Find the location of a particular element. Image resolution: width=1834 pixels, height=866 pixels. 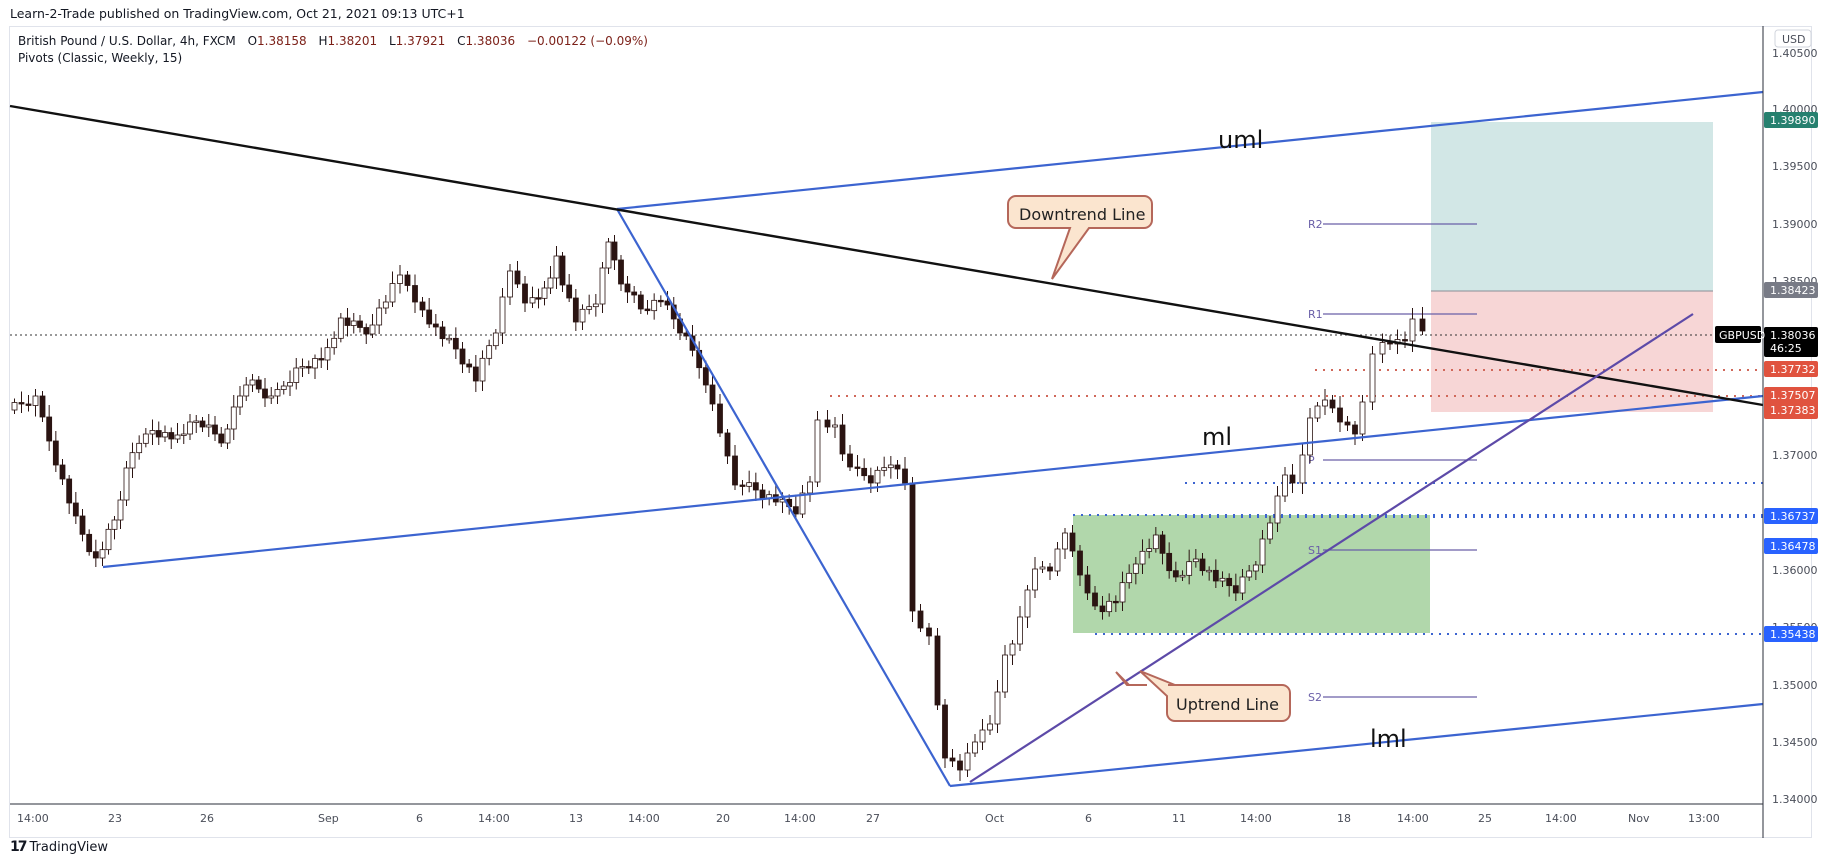

svg-text: 1.38423 is located at coordinates (1793, 290).